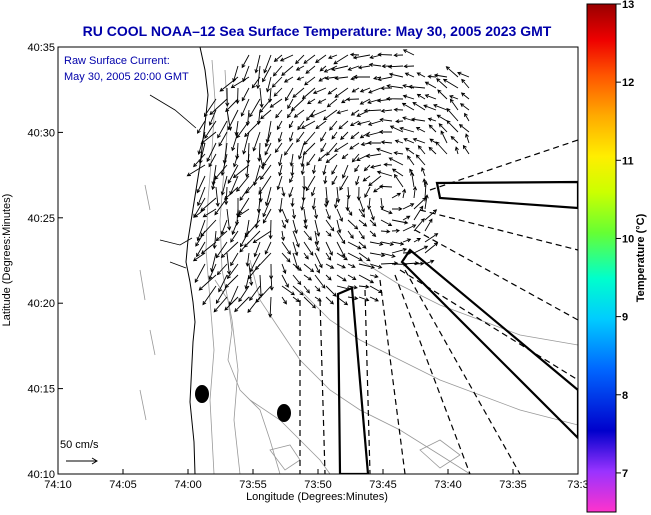 The image size is (651, 515). What do you see at coordinates (641, 257) in the screenshot?
I see `colorbar-label: Temperature (°C)` at bounding box center [641, 257].